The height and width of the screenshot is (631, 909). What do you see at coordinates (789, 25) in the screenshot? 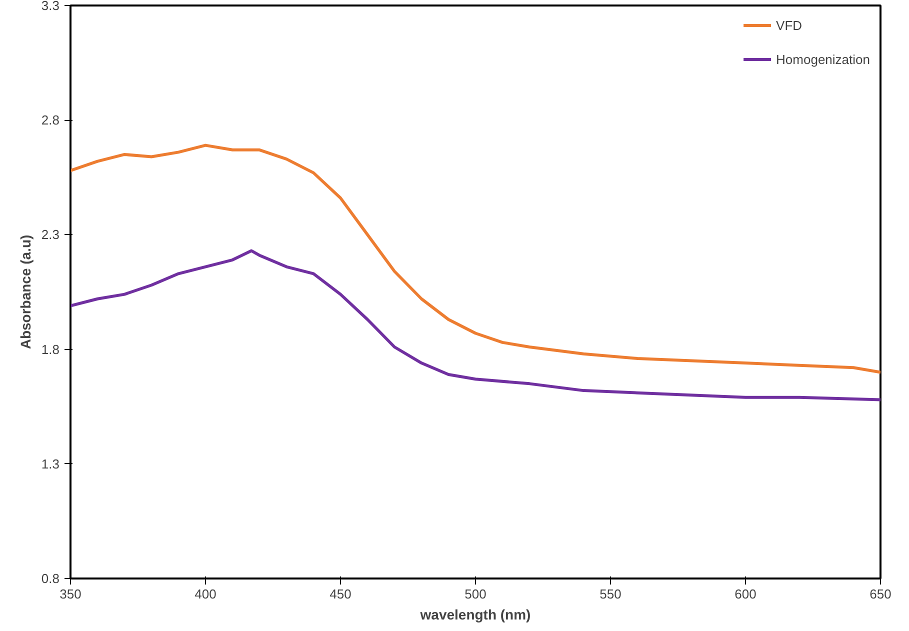
I see `legend-label: VFD` at bounding box center [789, 25].